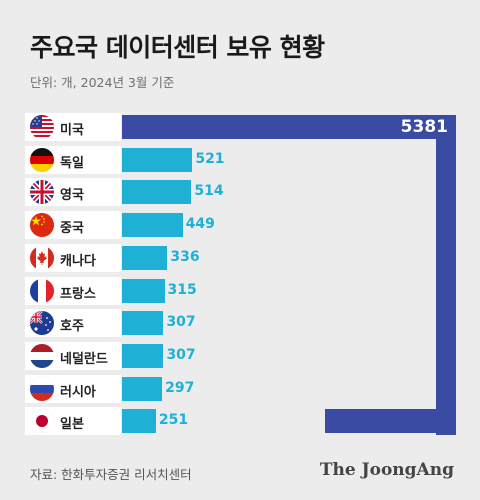 Image resolution: width=480 pixels, height=500 pixels. I want to click on netherlands-flag-icon, so click(42, 355).